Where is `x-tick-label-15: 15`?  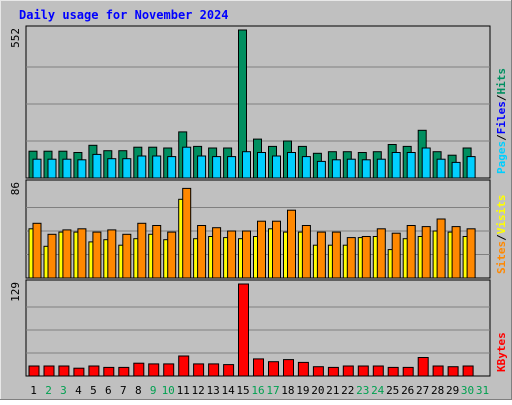 x-tick-label-15: 15 is located at coordinates (242, 390).